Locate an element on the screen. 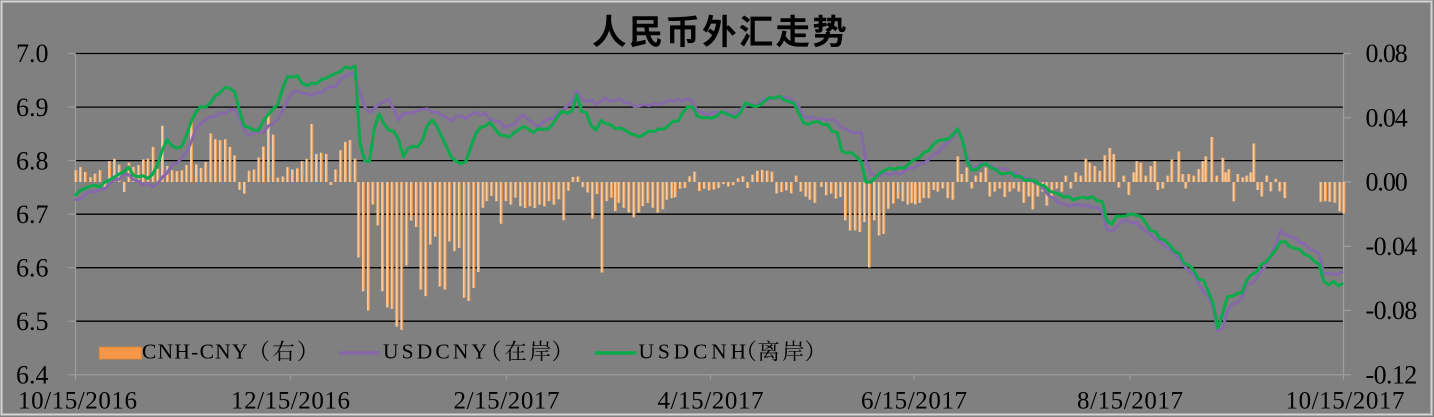 This screenshot has width=1434, height=417. svg-text: 6/15/2017 is located at coordinates (914, 401).